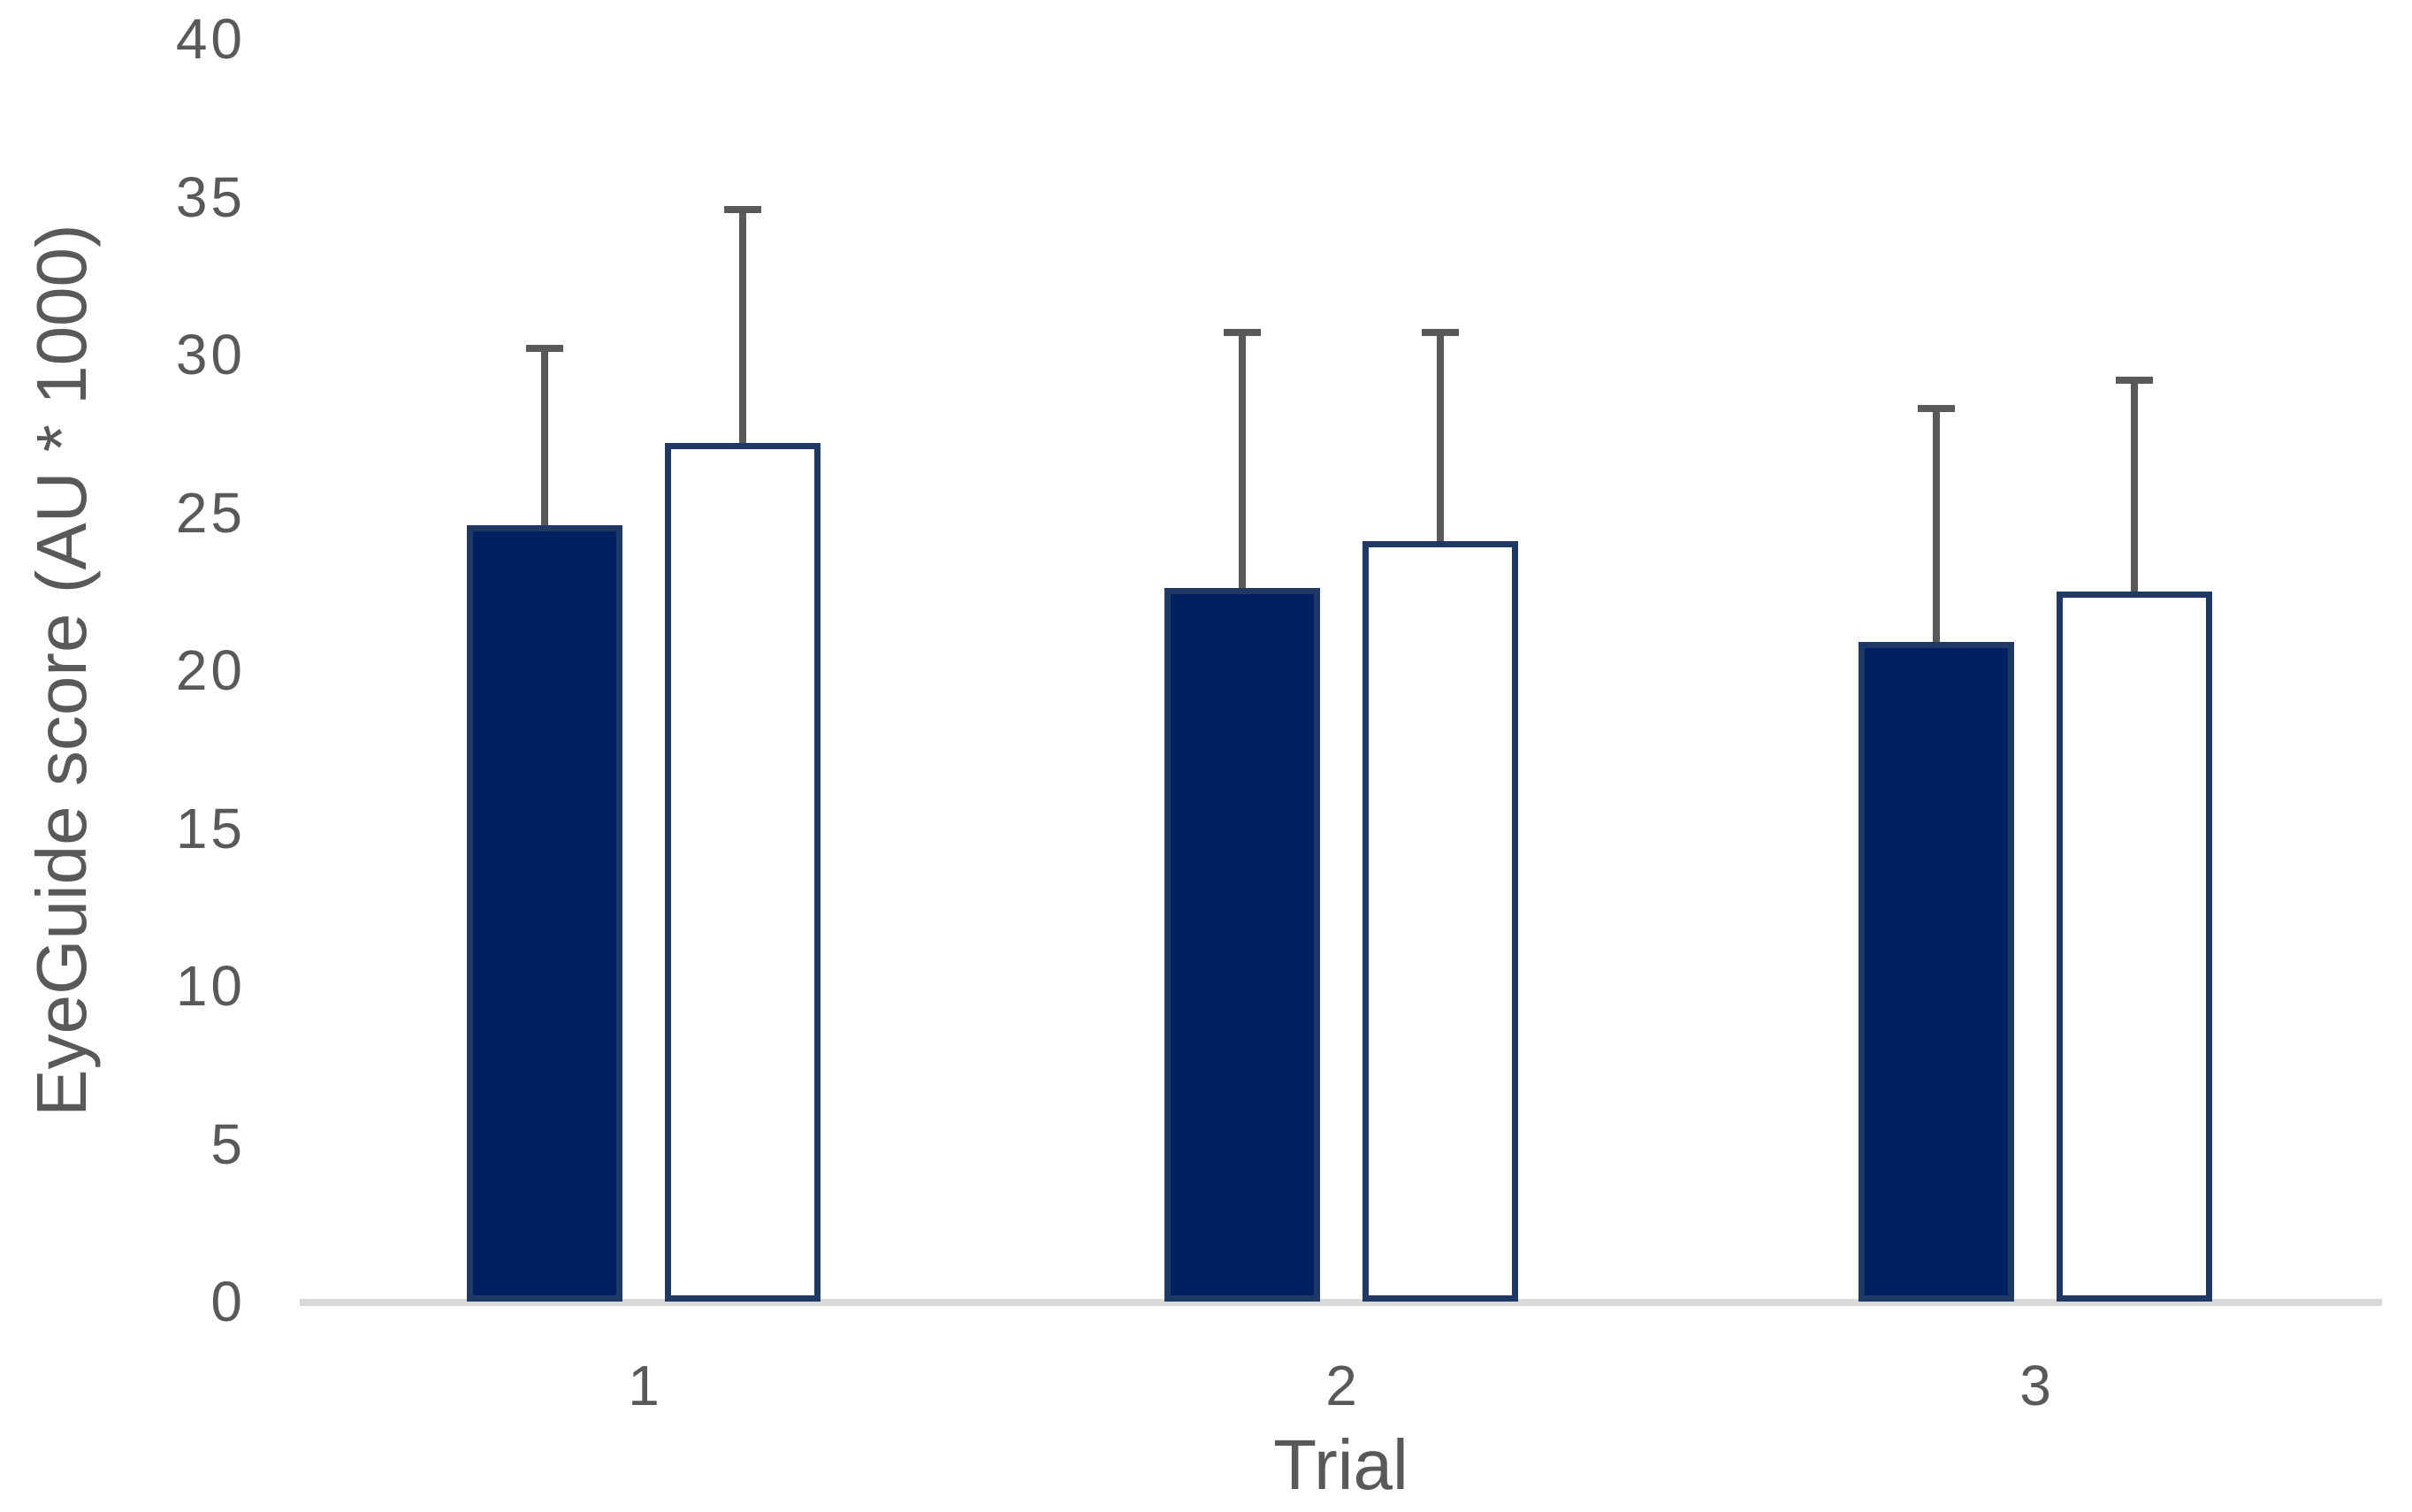 This screenshot has height=1512, width=2412. Describe the element at coordinates (2035, 1385) in the screenshot. I see `x-tick-label: 3` at that location.